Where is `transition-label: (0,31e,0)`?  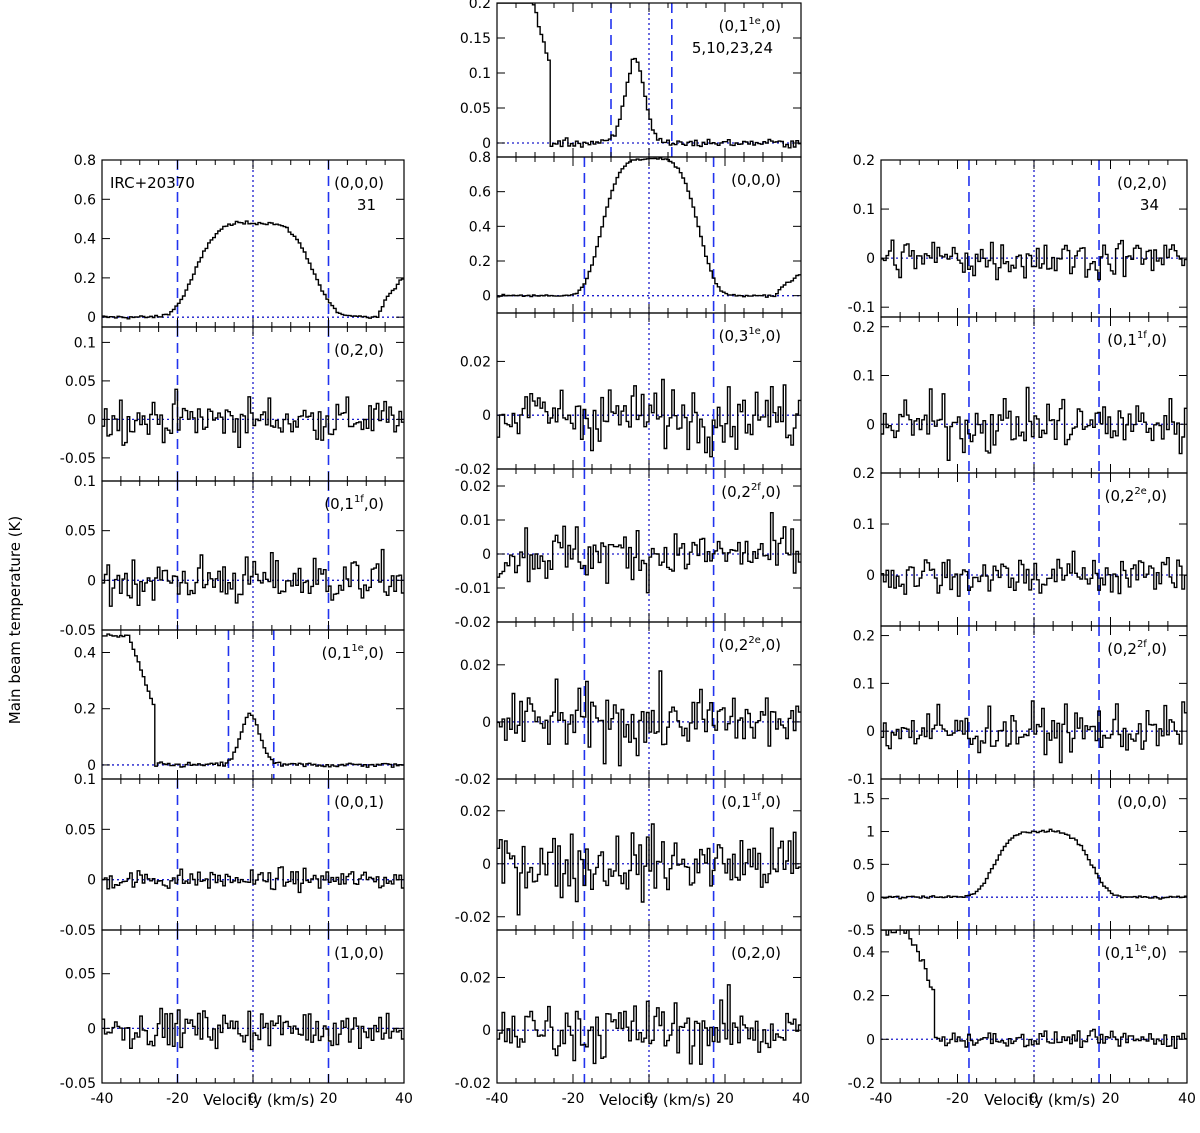
transition-label: (0,31e,0) is located at coordinates (750, 335).